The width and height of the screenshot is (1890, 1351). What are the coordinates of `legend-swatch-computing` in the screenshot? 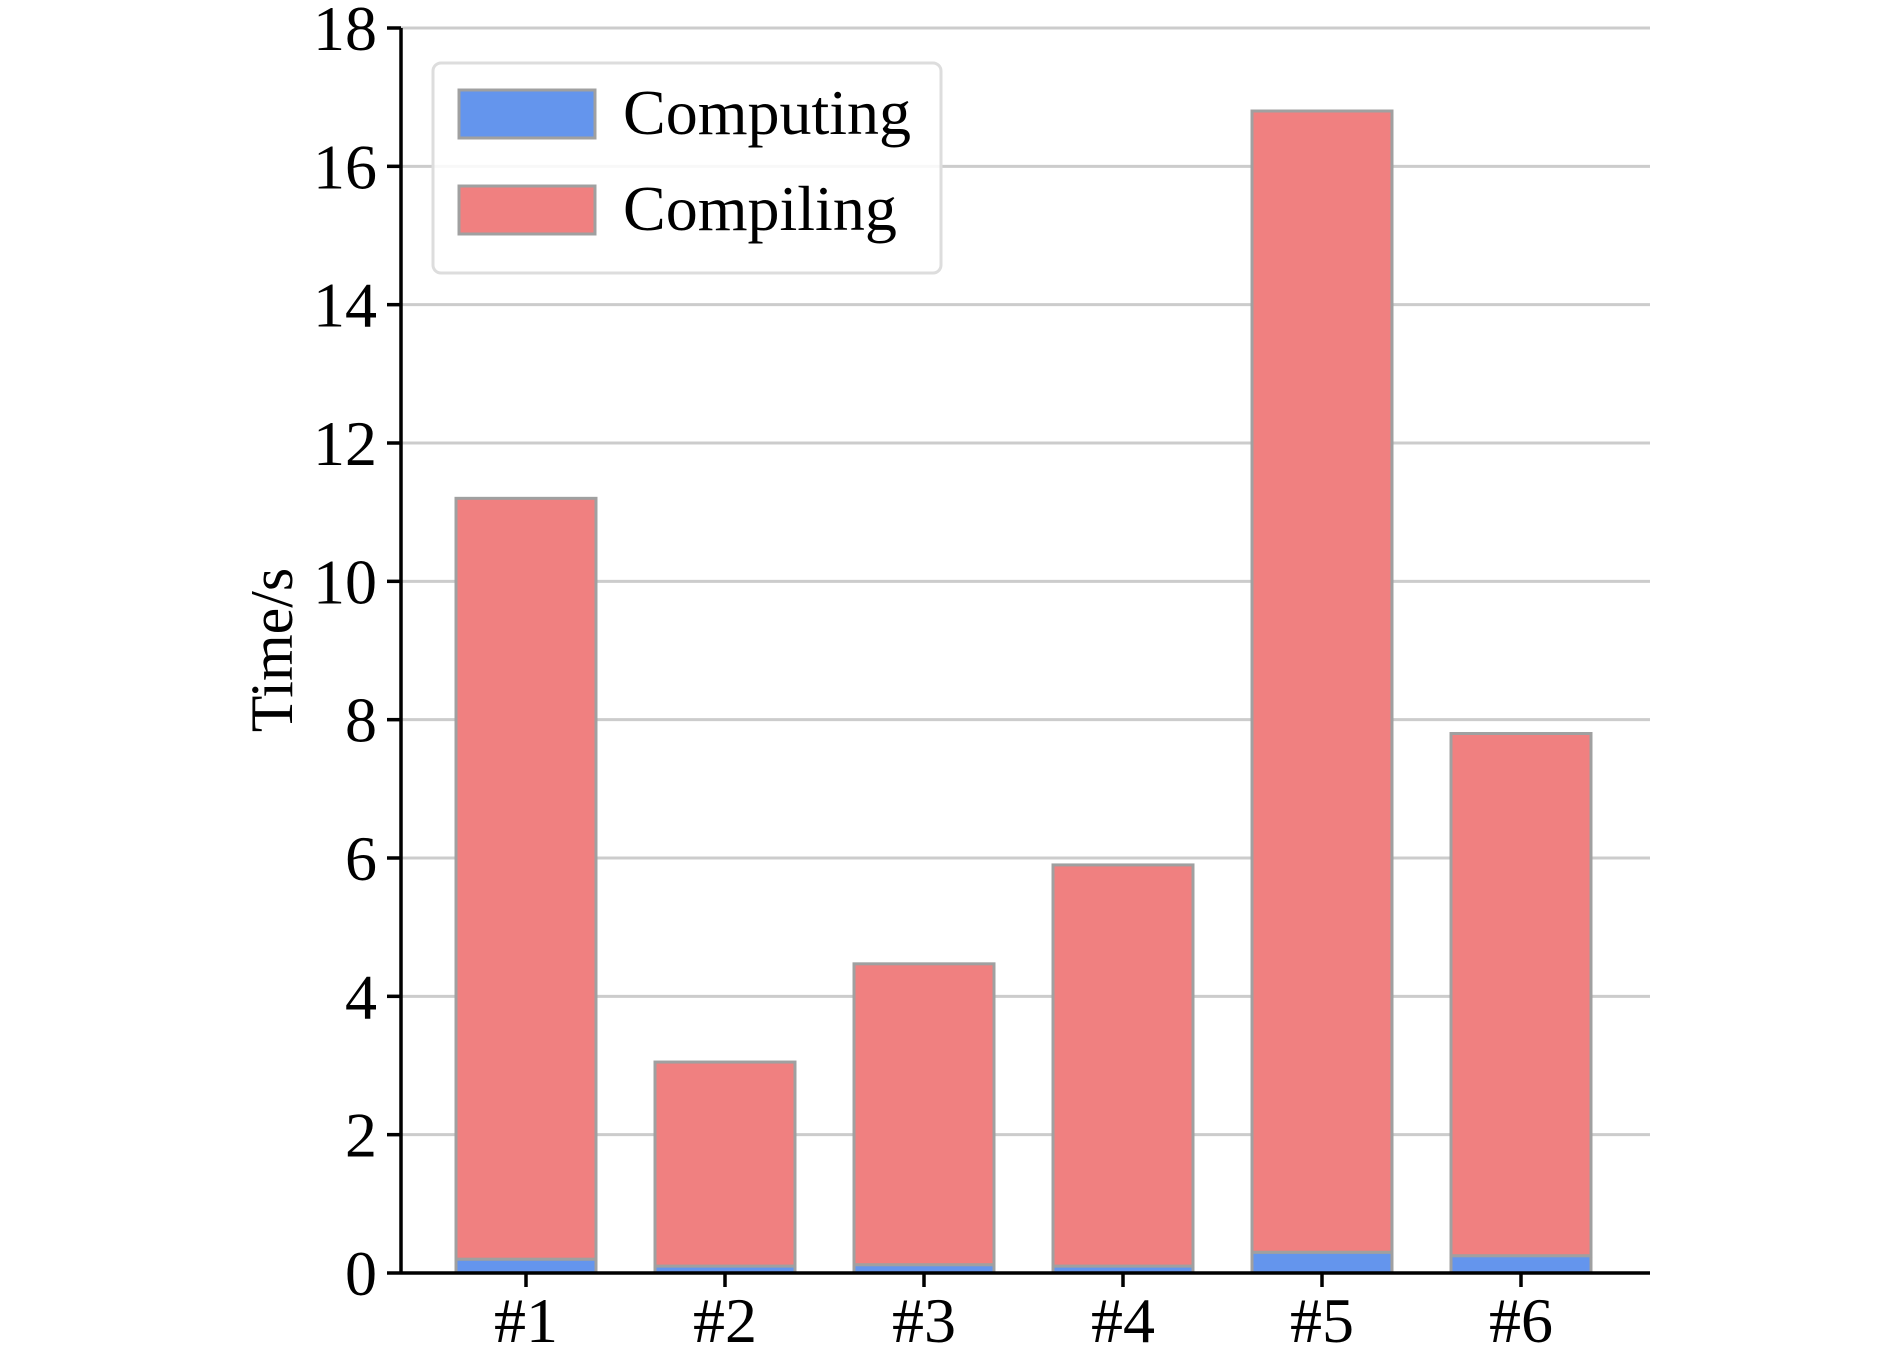 It's located at (527, 114).